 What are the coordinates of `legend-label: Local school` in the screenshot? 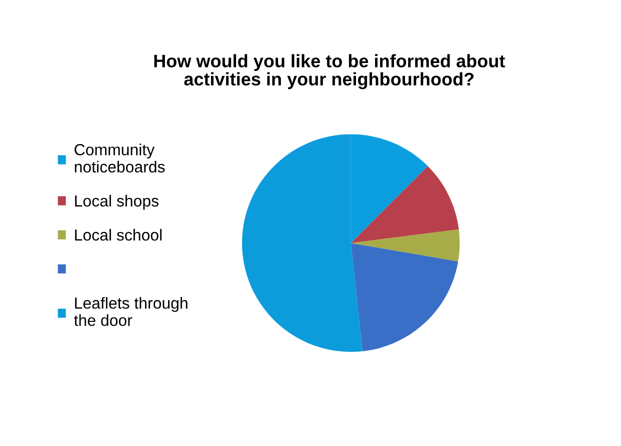 It's located at (118, 234).